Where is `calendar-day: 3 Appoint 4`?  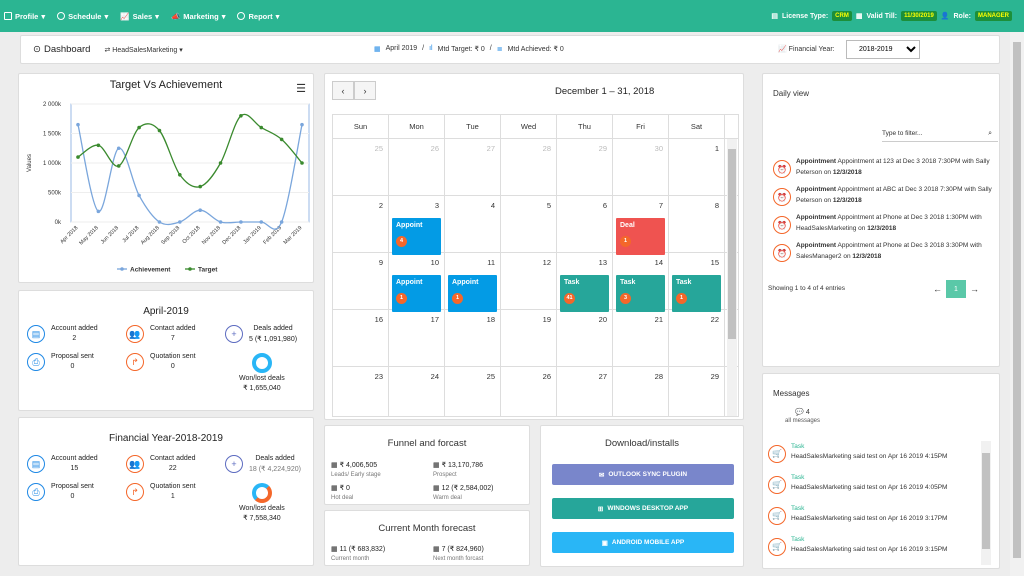
calendar-day: 3 Appoint 4 is located at coordinates (417, 225).